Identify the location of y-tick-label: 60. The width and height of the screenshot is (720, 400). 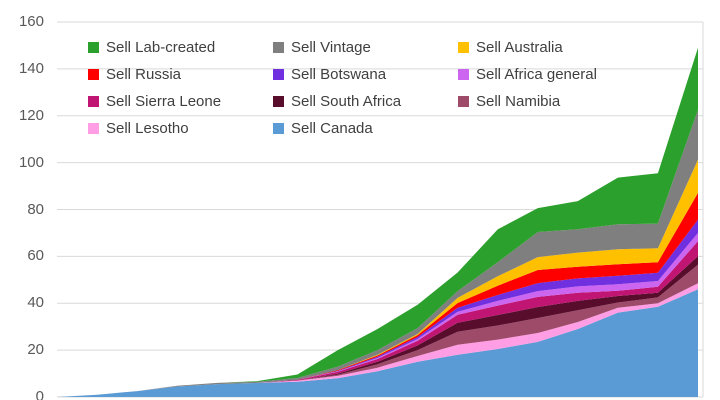
(35, 256).